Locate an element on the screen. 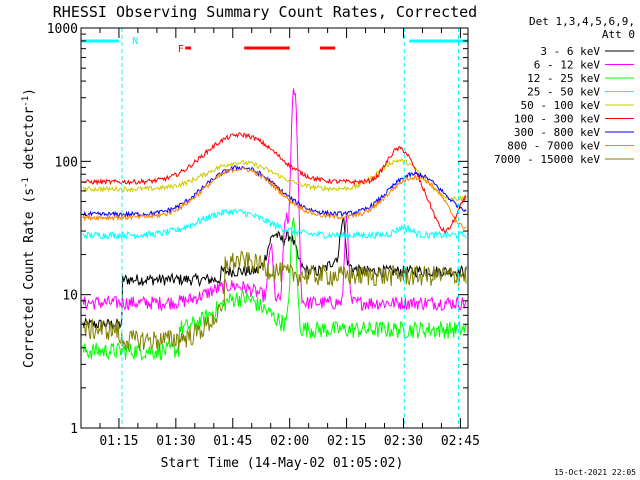  y-axis-label: Corrected Count Rate (s-1 detector-1) is located at coordinates (29, 228).